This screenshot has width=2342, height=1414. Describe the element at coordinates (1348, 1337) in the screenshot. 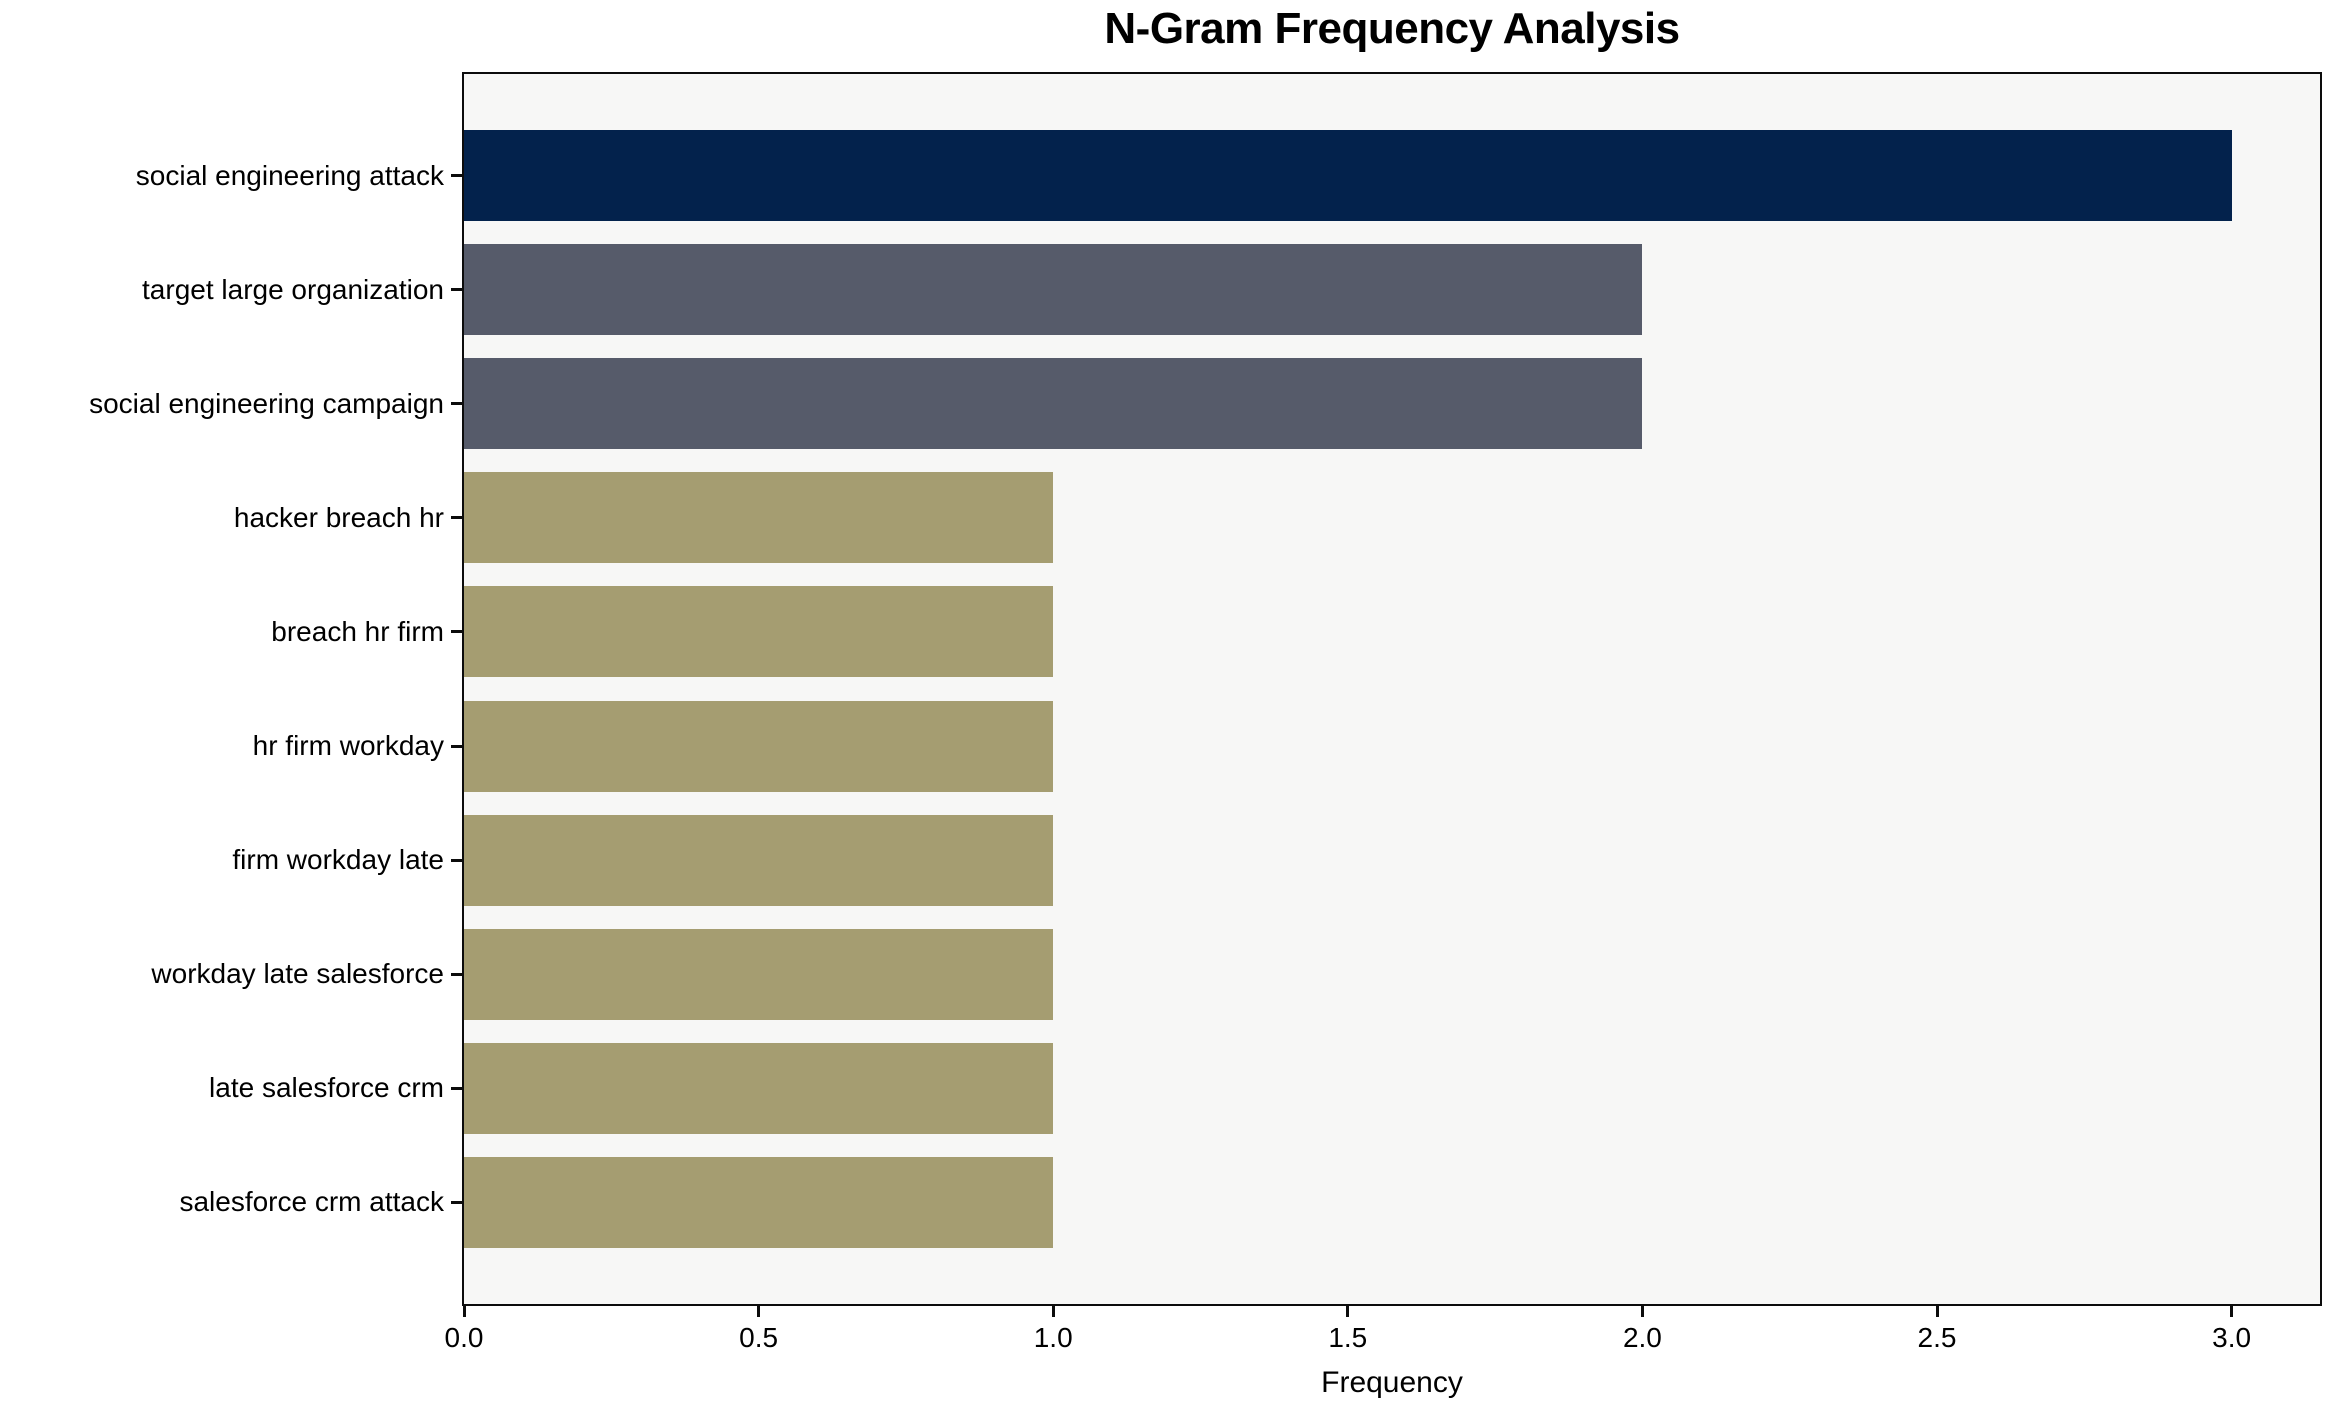

I see `x-tick-label: 1.5` at that location.